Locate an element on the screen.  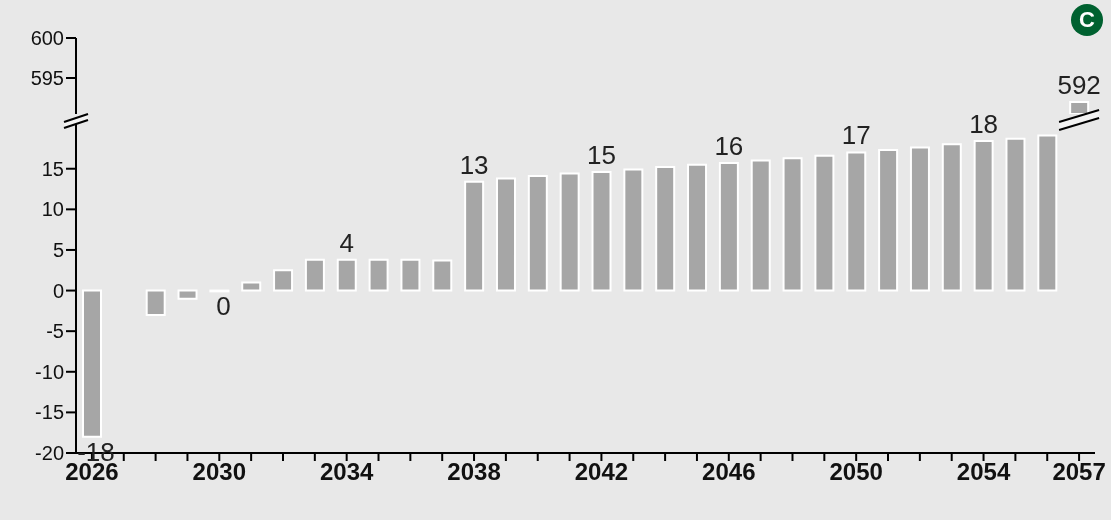
y-tick-label: 0 is located at coordinates (58, 290).